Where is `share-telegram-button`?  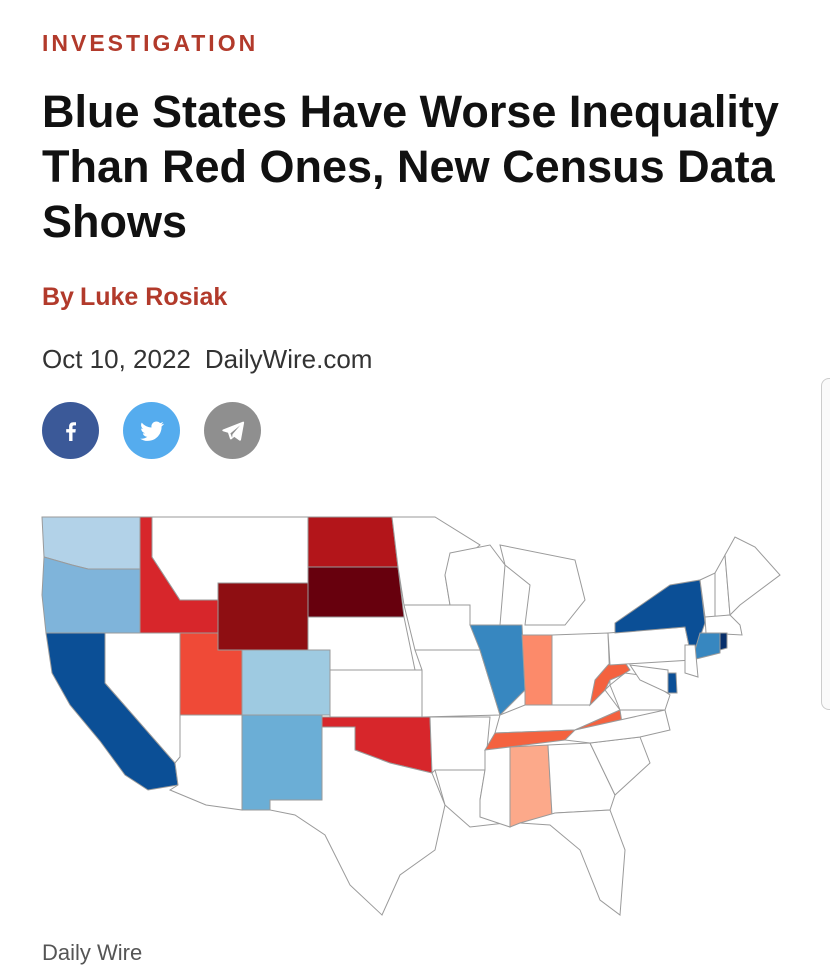
share-telegram-button is located at coordinates (232, 430).